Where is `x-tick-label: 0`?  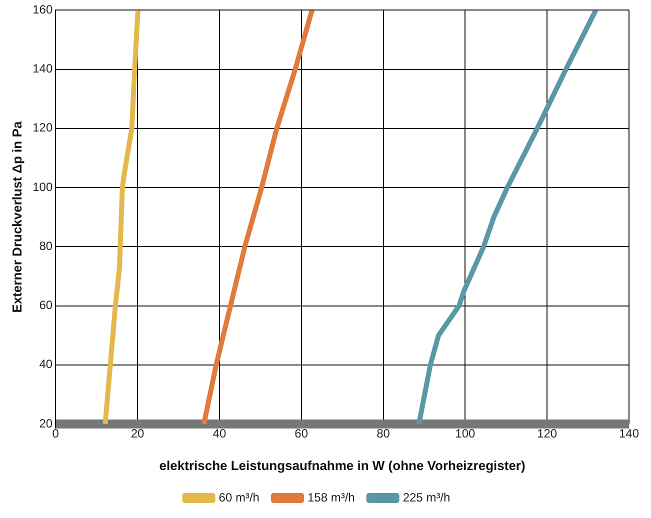 x-tick-label: 0 is located at coordinates (56, 433).